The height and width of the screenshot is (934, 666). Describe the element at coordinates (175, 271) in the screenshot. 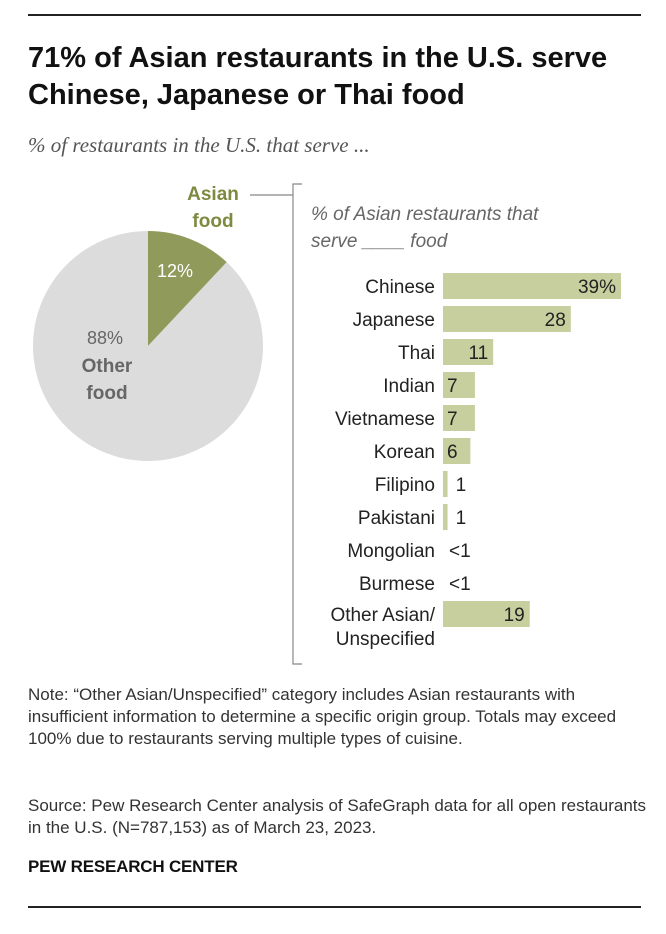

I see `pie-label-asian-value: 12%` at that location.